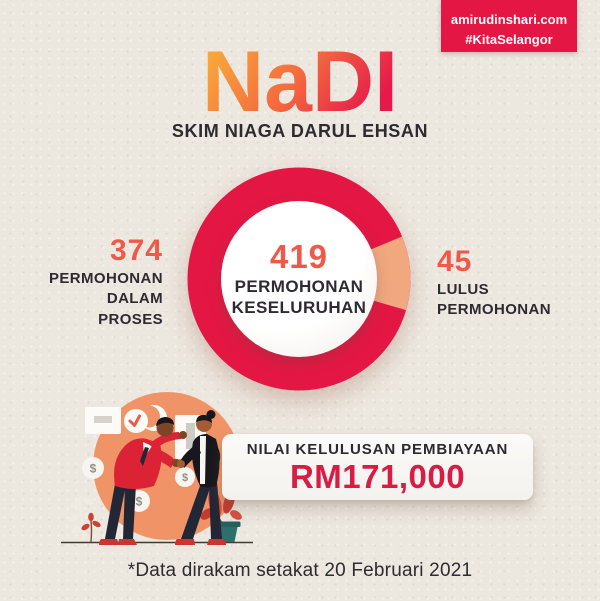 This screenshot has width=600, height=601. What do you see at coordinates (377, 449) in the screenshot?
I see `approval-card-label: NILAI KELULUSAN PEMBIAYAAN` at bounding box center [377, 449].